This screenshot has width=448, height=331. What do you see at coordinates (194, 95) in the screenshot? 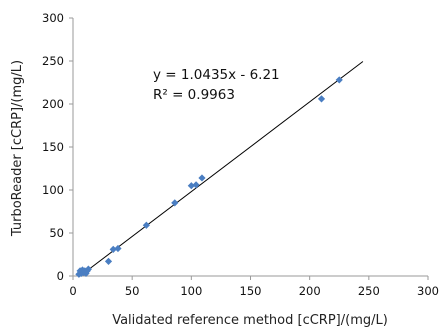
I see `r-squared-label: R² = 0.9963` at bounding box center [194, 95].